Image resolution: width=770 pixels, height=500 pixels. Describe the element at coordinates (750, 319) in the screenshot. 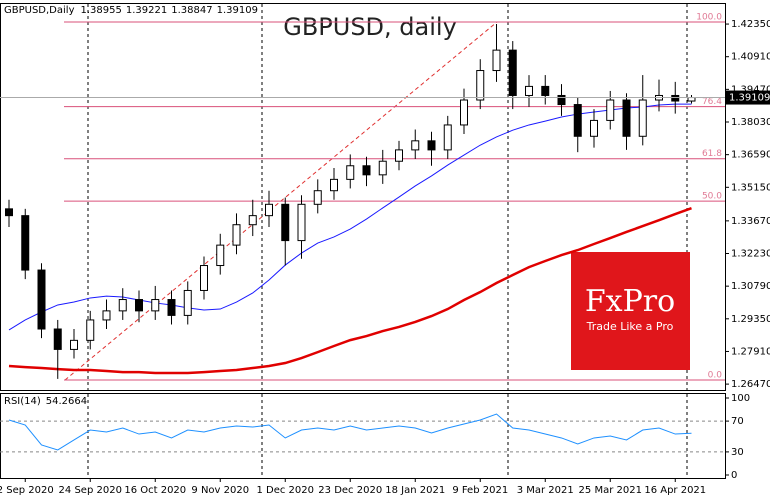

I see `y-tick-label: 1.29350` at that location.